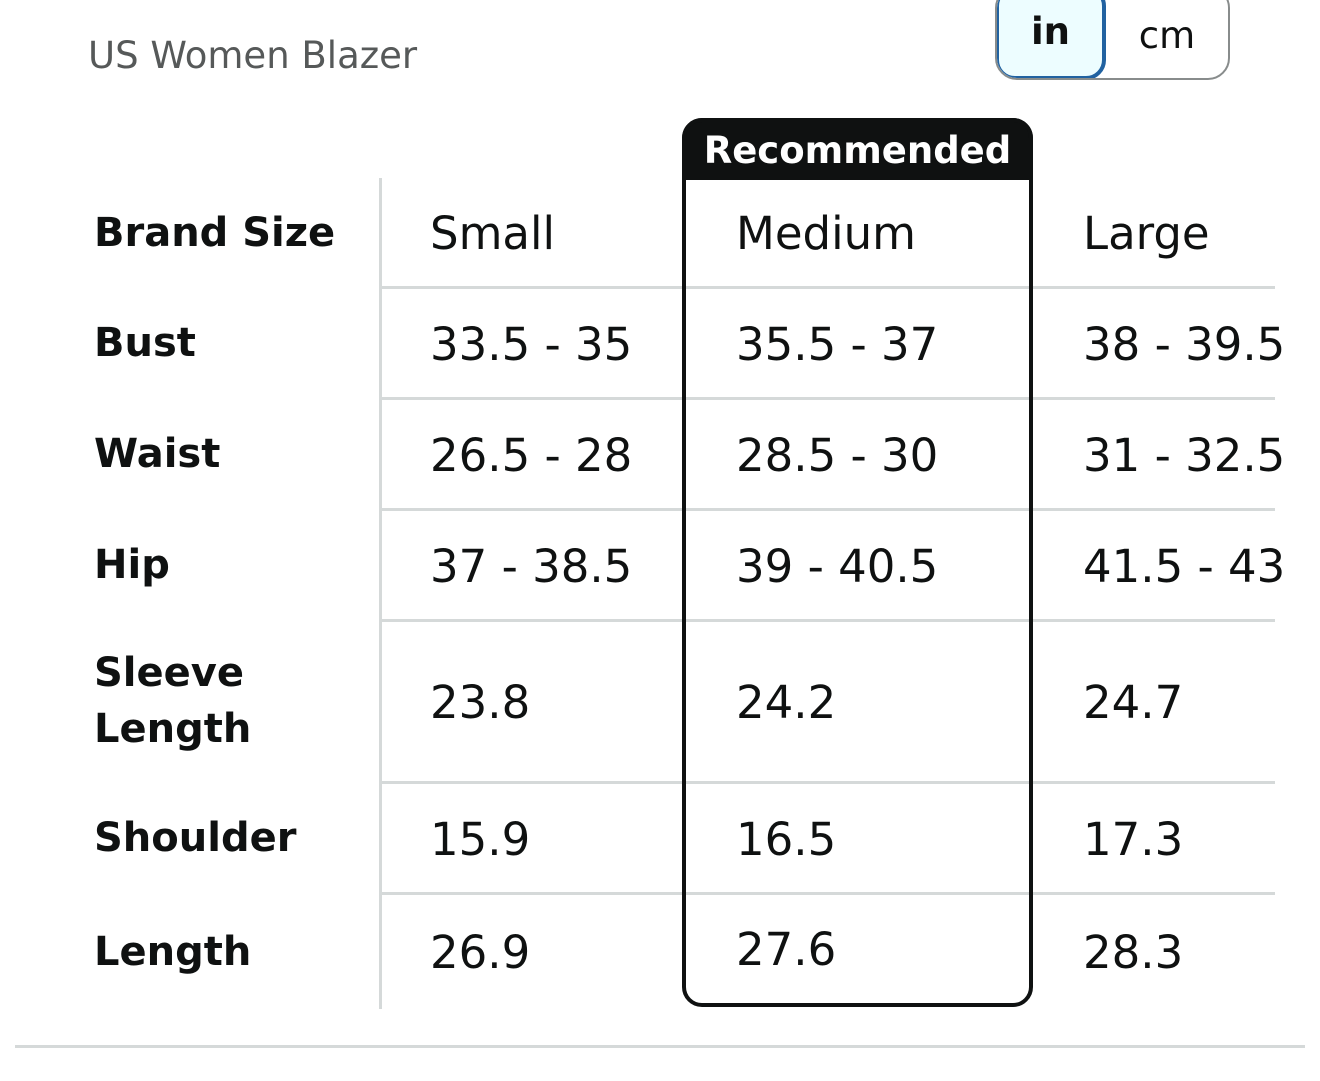 The height and width of the screenshot is (1081, 1320). I want to click on row-label-sleeve-length: Sleeve Length, so click(172, 701).